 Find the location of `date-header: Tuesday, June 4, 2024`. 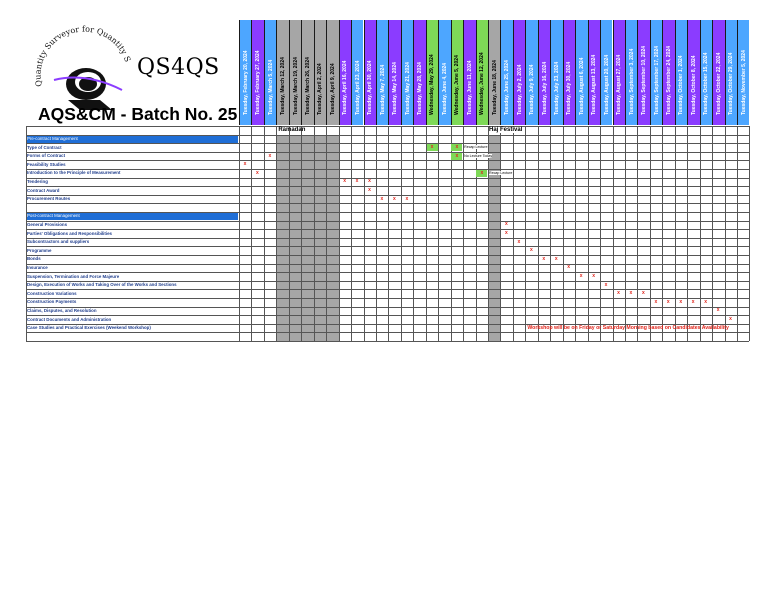

date-header: Tuesday, June 4, 2024 is located at coordinates (444, 72).